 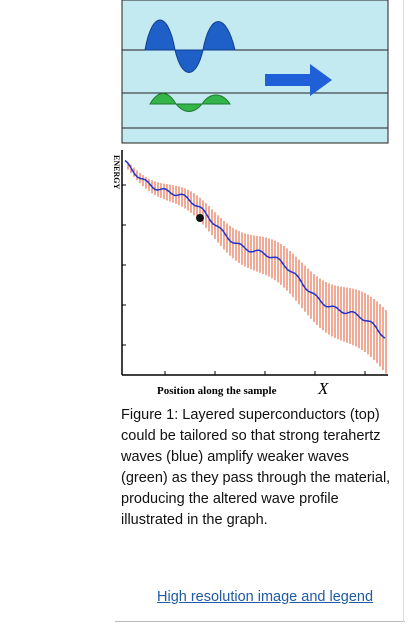 What do you see at coordinates (190, 46) in the screenshot?
I see `strong-wave` at bounding box center [190, 46].